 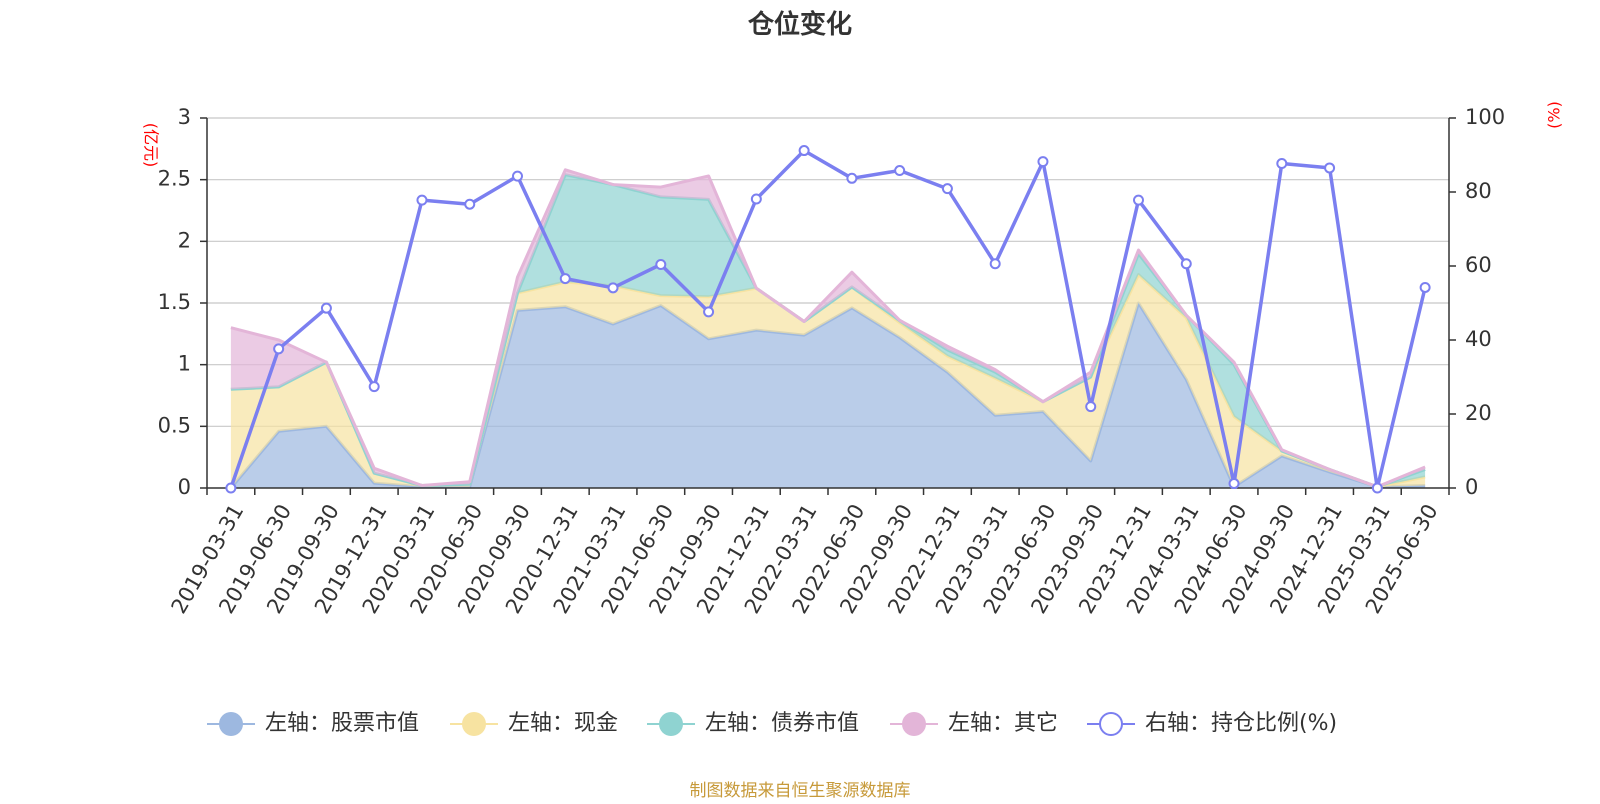 What do you see at coordinates (1478, 265) in the screenshot?
I see `right-axis-tick-label: 60` at bounding box center [1478, 265].